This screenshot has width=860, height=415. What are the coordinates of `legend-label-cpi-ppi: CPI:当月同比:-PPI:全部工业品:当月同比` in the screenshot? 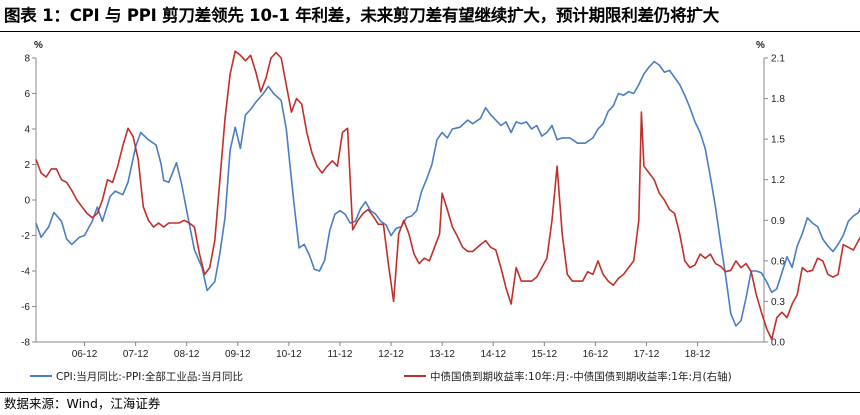 It's located at (149, 376).